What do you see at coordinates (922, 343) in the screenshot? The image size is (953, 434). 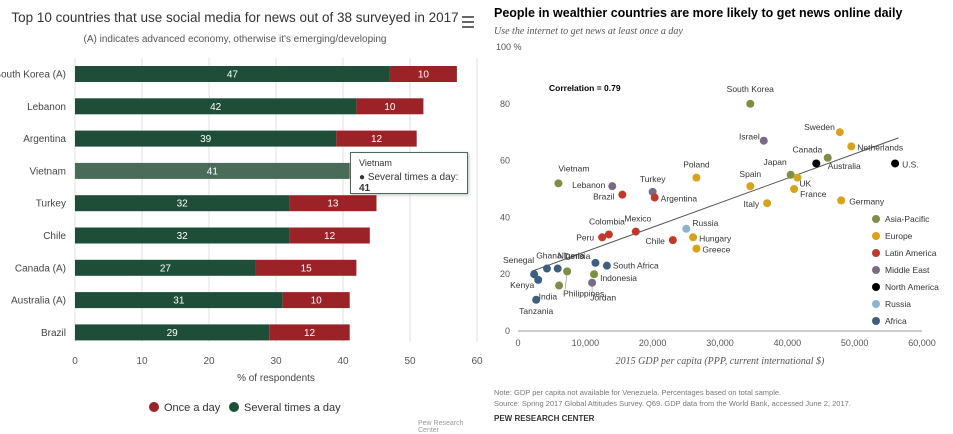 I see `x-tick-label: 60,000` at bounding box center [922, 343].